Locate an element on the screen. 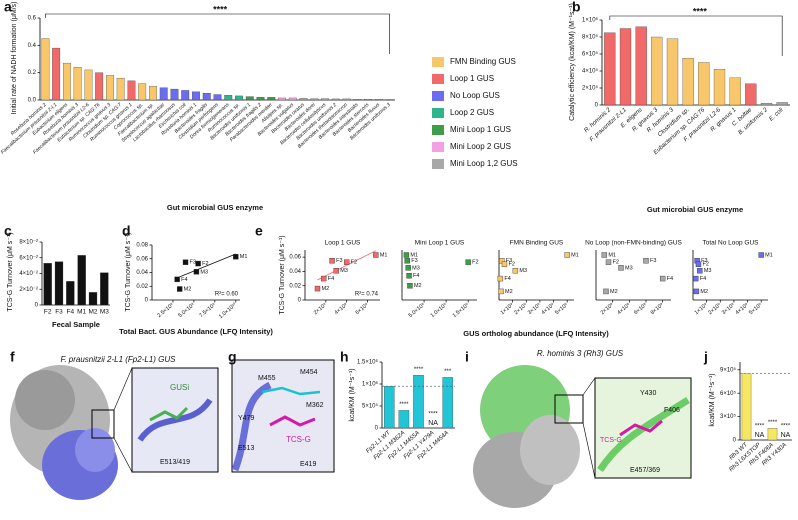 The image size is (798, 520). panel-letter: c is located at coordinates (8, 231).